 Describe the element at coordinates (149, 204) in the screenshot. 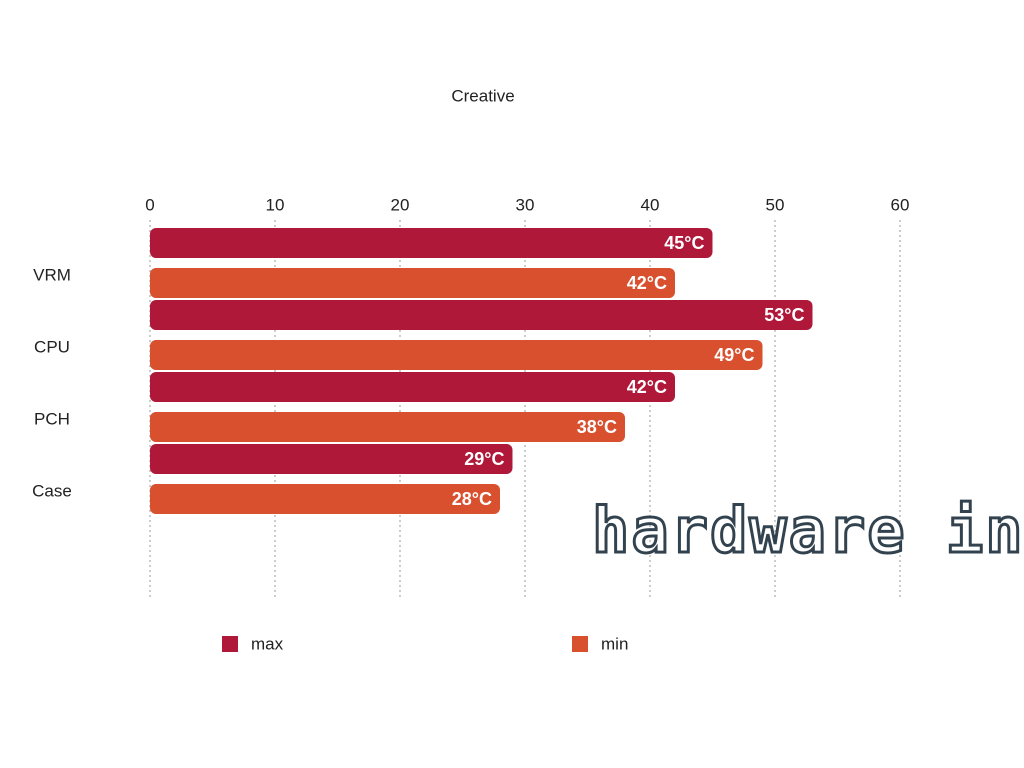

I see `x-tick-label: 0` at that location.